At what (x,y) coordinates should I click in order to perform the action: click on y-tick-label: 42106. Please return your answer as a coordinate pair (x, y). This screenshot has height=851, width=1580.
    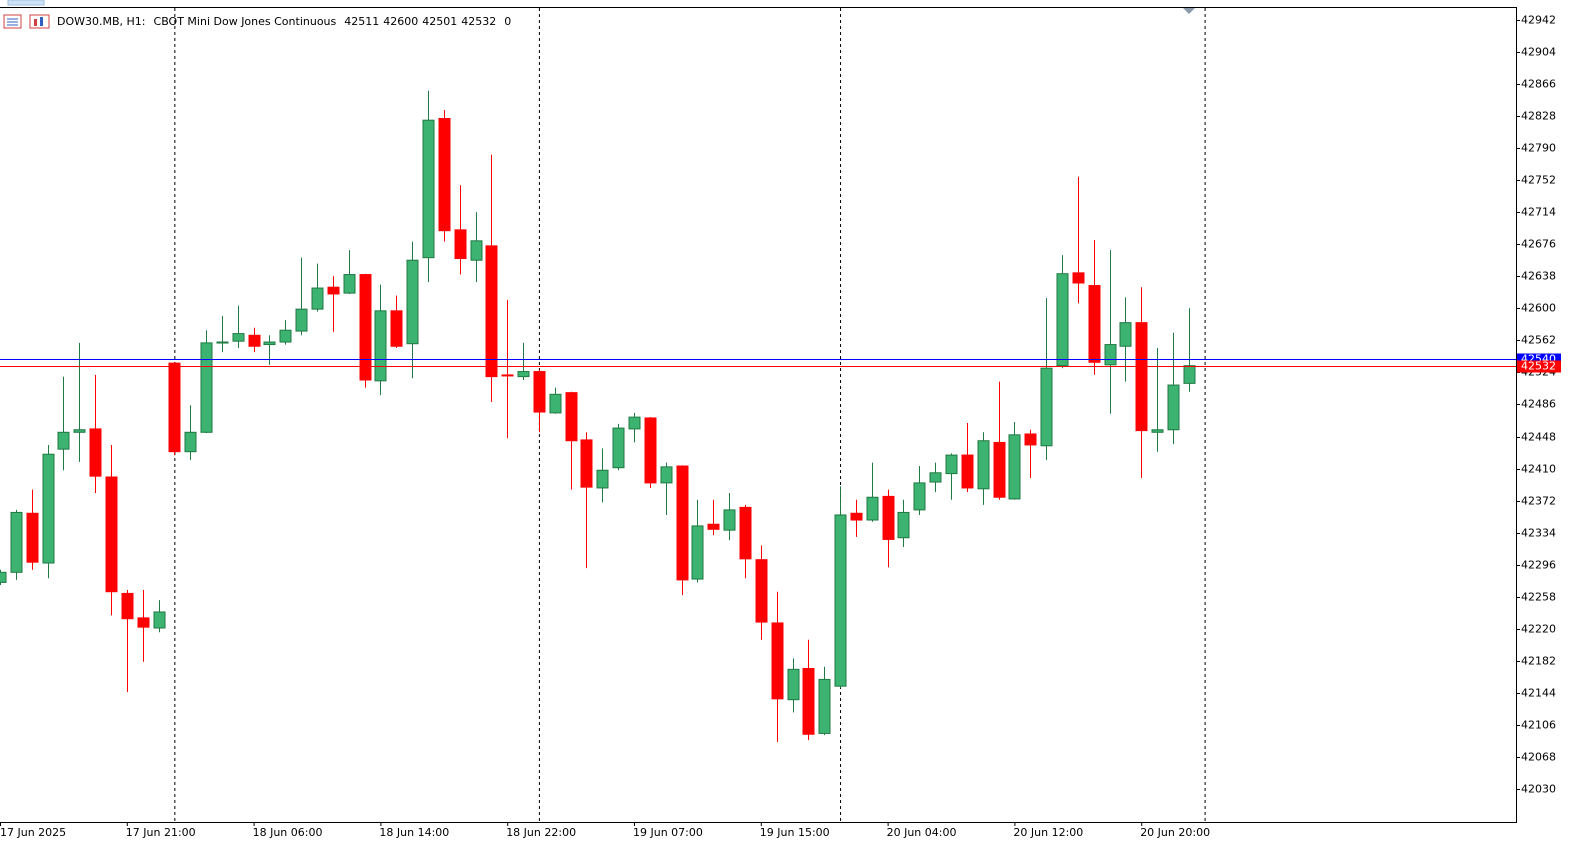
    Looking at the image, I should click on (1538, 725).